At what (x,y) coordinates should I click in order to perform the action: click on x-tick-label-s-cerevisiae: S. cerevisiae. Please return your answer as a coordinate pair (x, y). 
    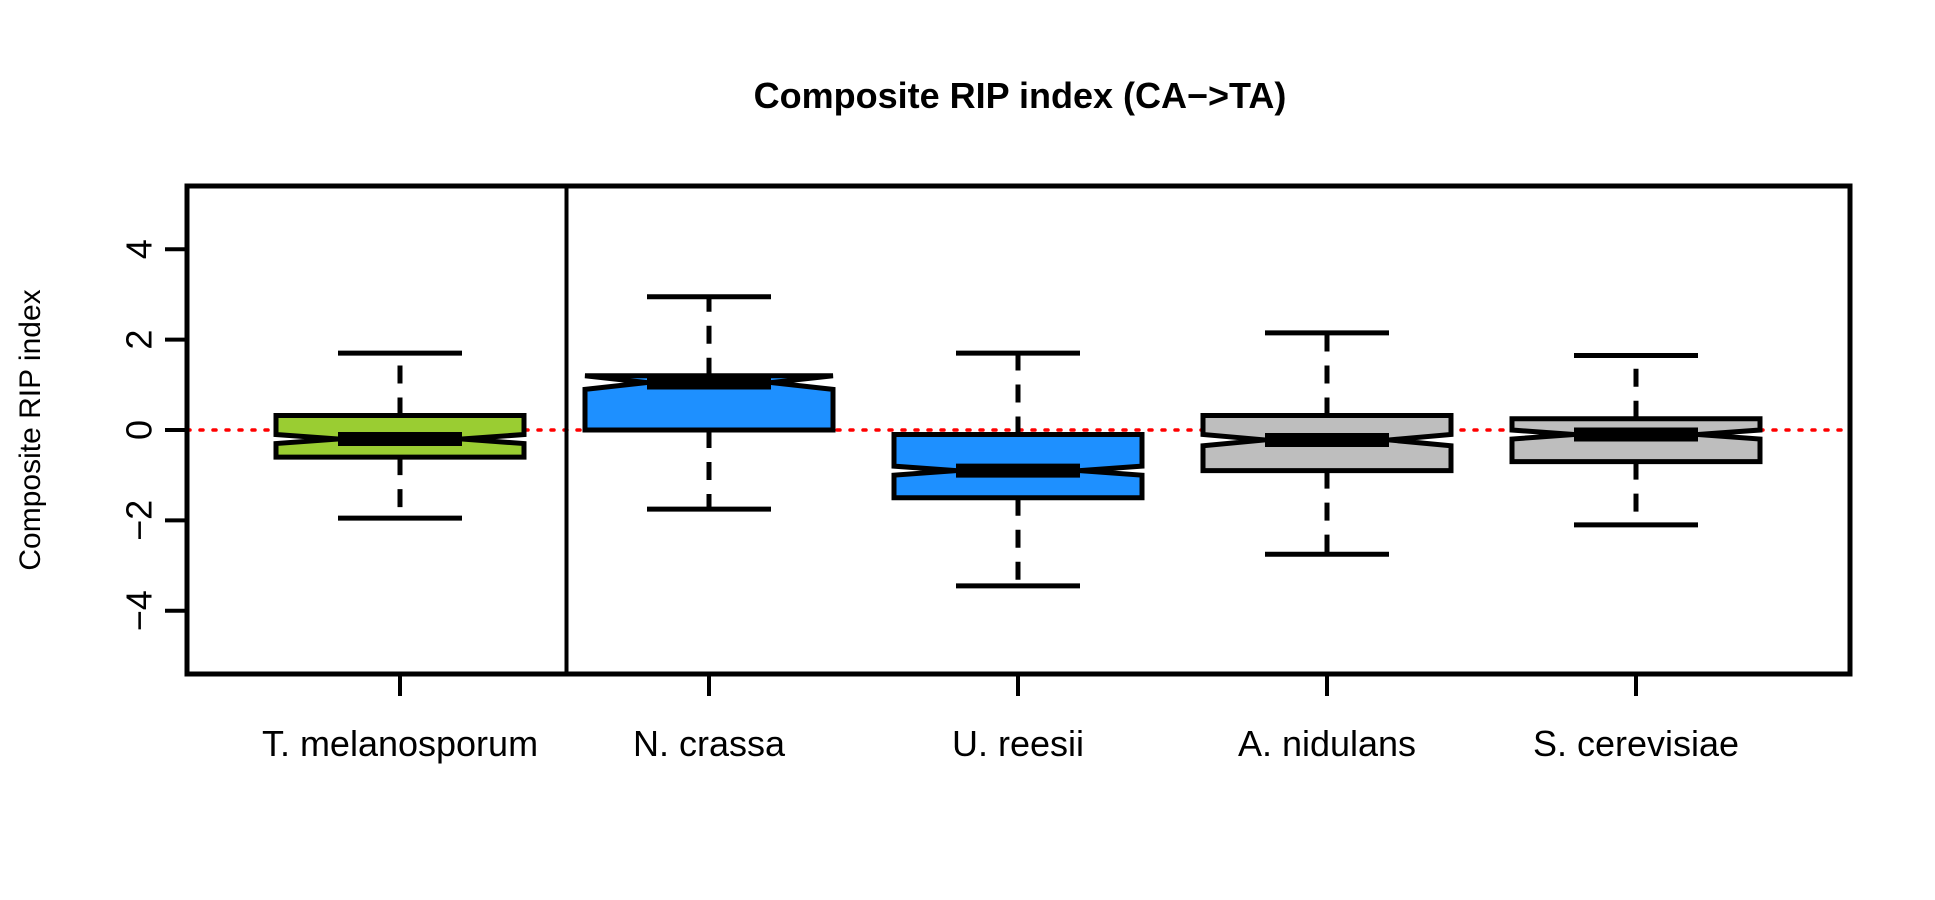
    Looking at the image, I should click on (1636, 743).